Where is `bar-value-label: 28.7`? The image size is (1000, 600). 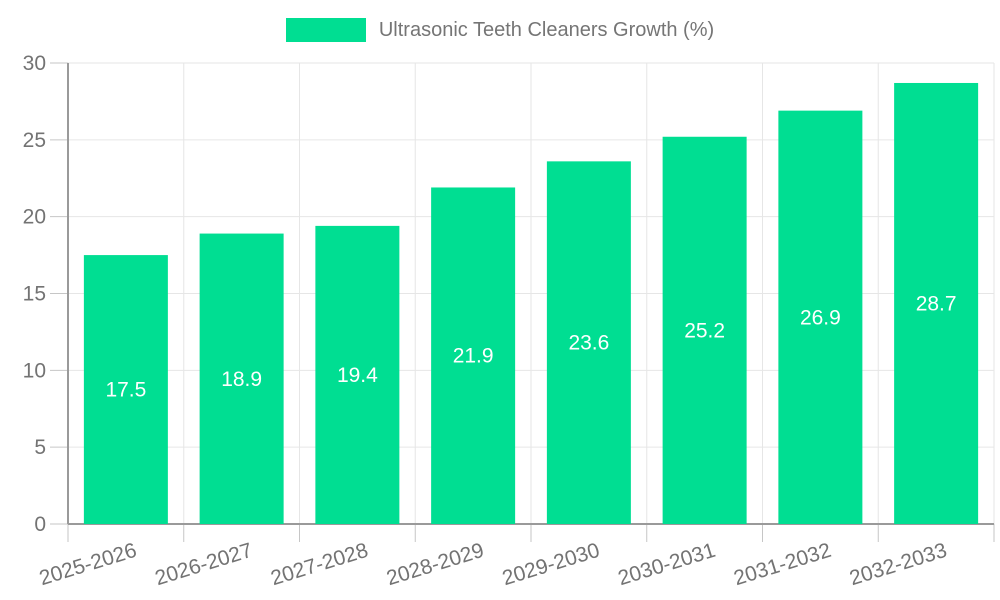
bar-value-label: 28.7 is located at coordinates (936, 303).